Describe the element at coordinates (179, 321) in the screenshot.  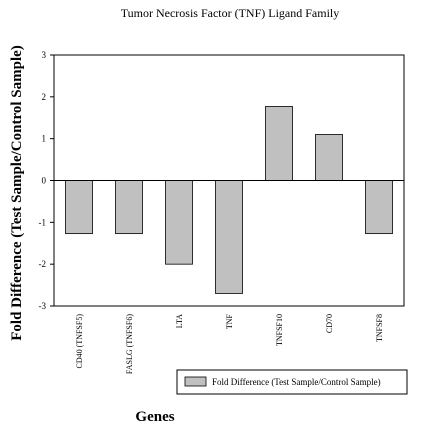
I see `x-tick-label: LTA` at that location.